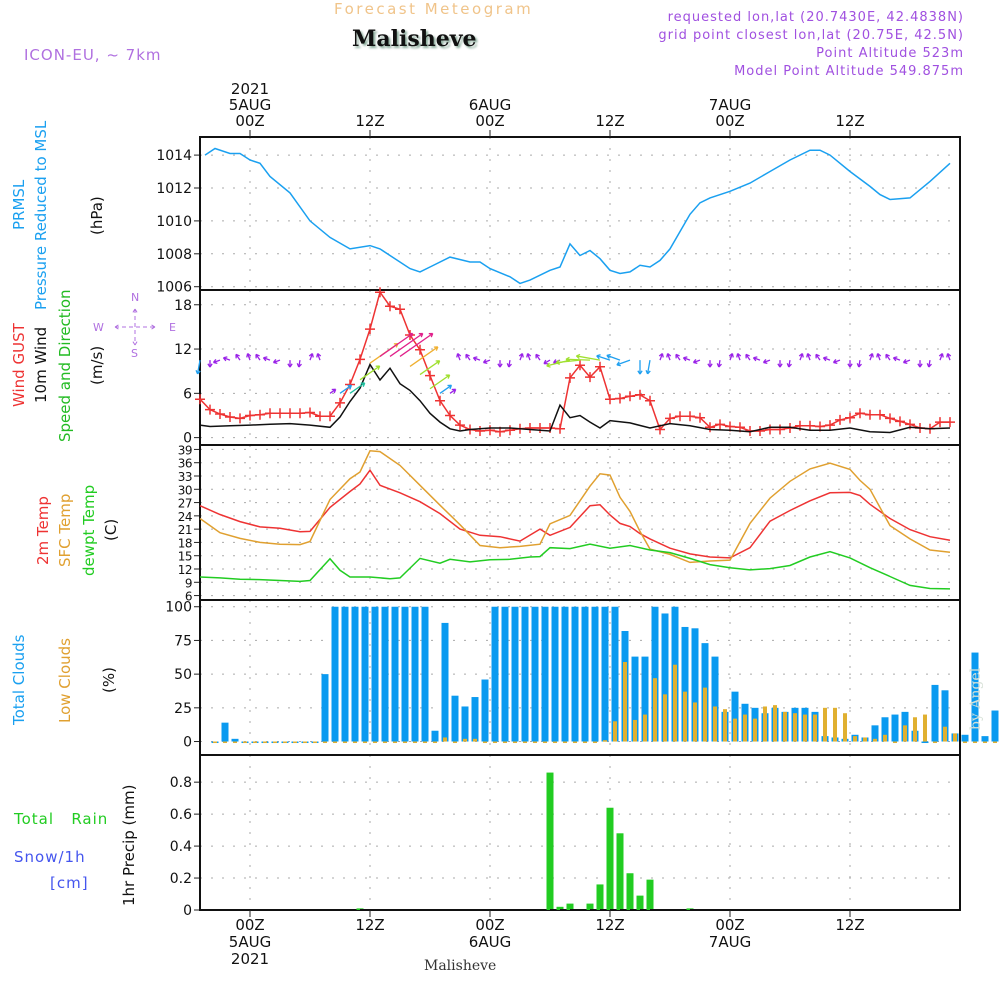  I want to click on time-label-bottom: 5AUG, so click(250, 942).